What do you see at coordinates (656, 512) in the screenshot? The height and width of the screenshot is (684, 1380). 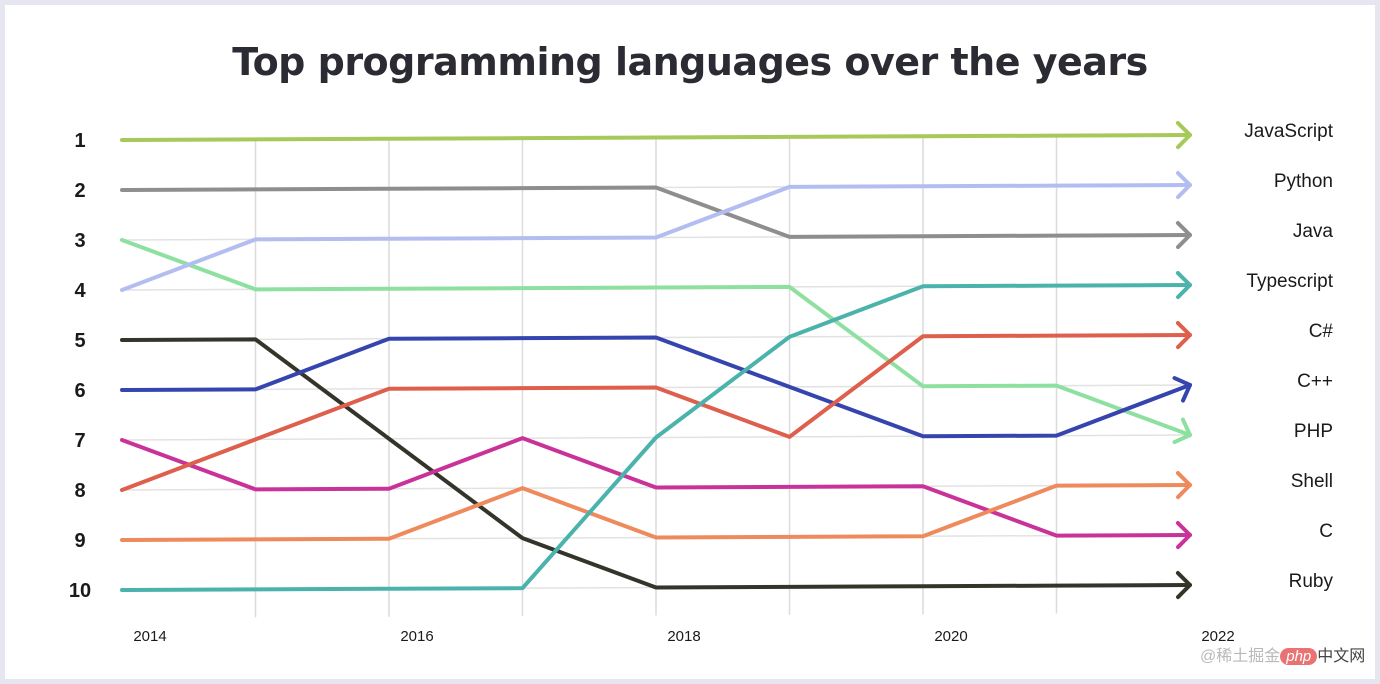 I see `series-line-shell` at bounding box center [656, 512].